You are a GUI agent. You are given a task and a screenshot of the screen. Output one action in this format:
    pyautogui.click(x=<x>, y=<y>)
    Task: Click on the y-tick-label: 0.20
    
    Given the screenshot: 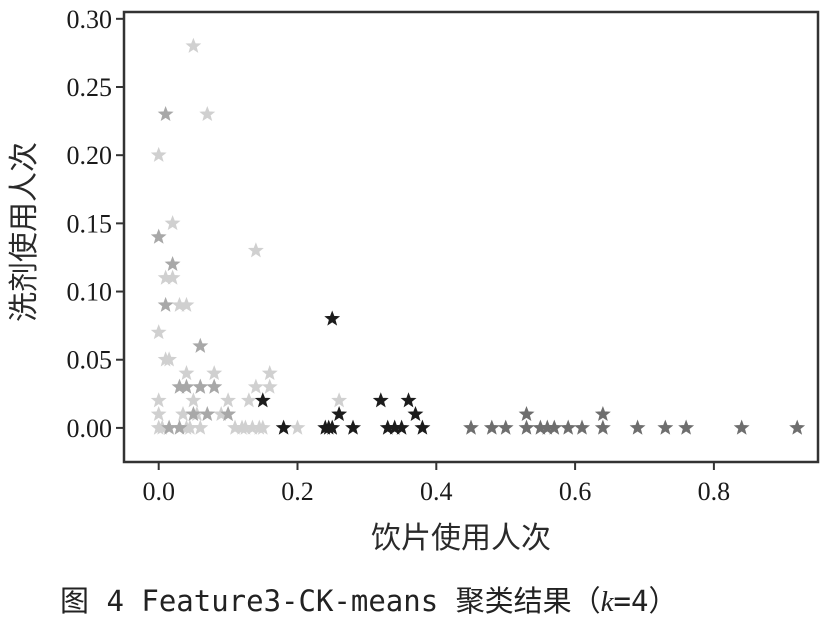 What is the action you would take?
    pyautogui.click(x=90, y=155)
    